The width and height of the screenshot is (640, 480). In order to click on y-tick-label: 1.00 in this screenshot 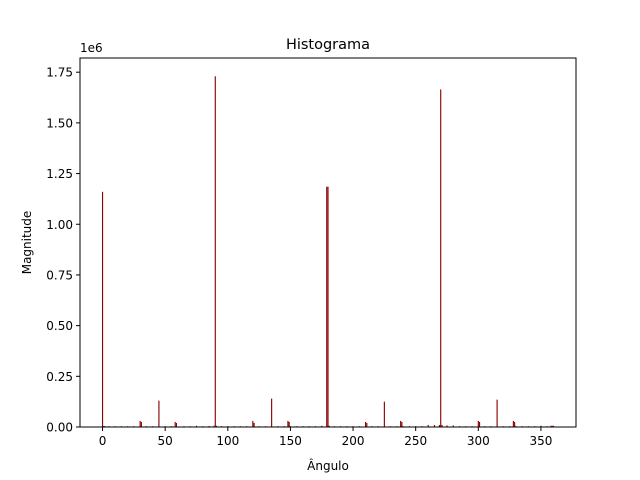, I will do `click(59, 225)`.